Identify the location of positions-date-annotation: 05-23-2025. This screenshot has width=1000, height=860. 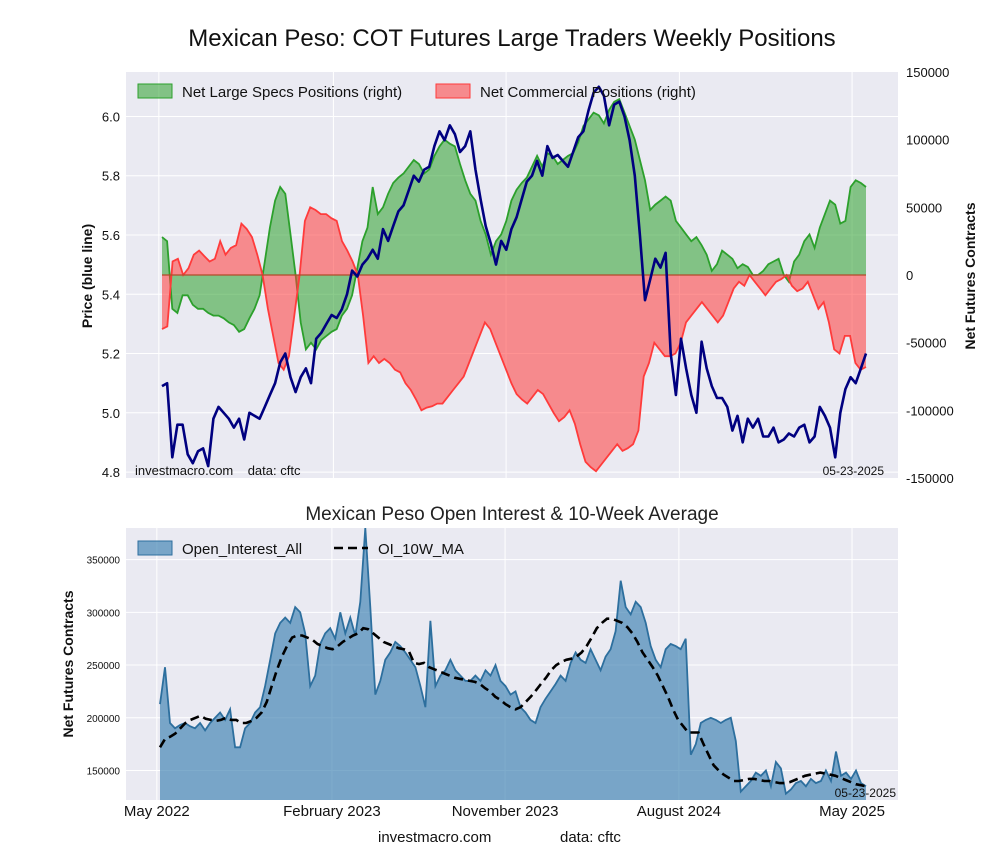
(854, 471).